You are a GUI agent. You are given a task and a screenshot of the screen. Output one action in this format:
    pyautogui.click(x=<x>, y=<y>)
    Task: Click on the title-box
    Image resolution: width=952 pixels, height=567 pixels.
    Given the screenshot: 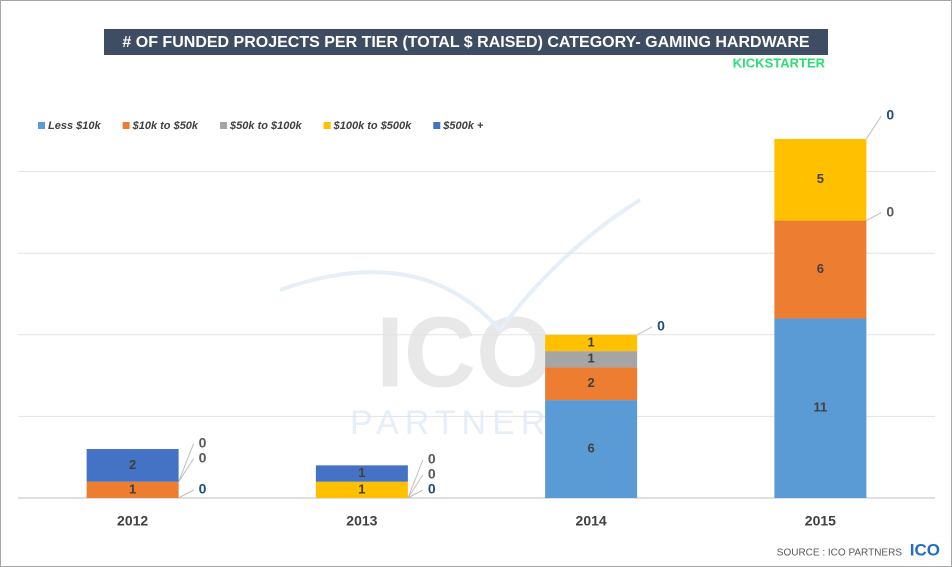 What is the action you would take?
    pyautogui.click(x=466, y=42)
    